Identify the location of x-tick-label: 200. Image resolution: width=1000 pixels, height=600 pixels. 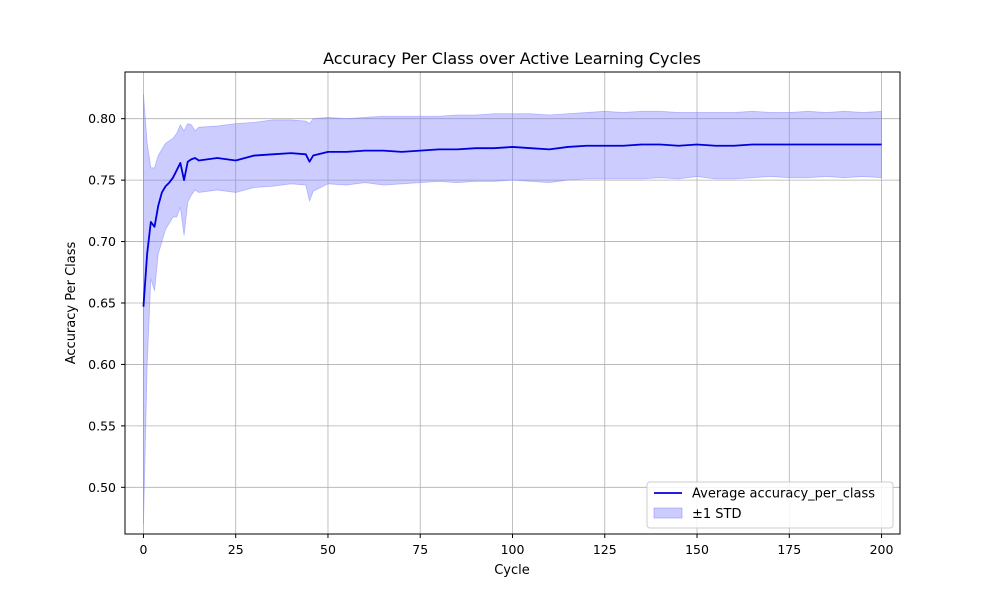
(882, 549).